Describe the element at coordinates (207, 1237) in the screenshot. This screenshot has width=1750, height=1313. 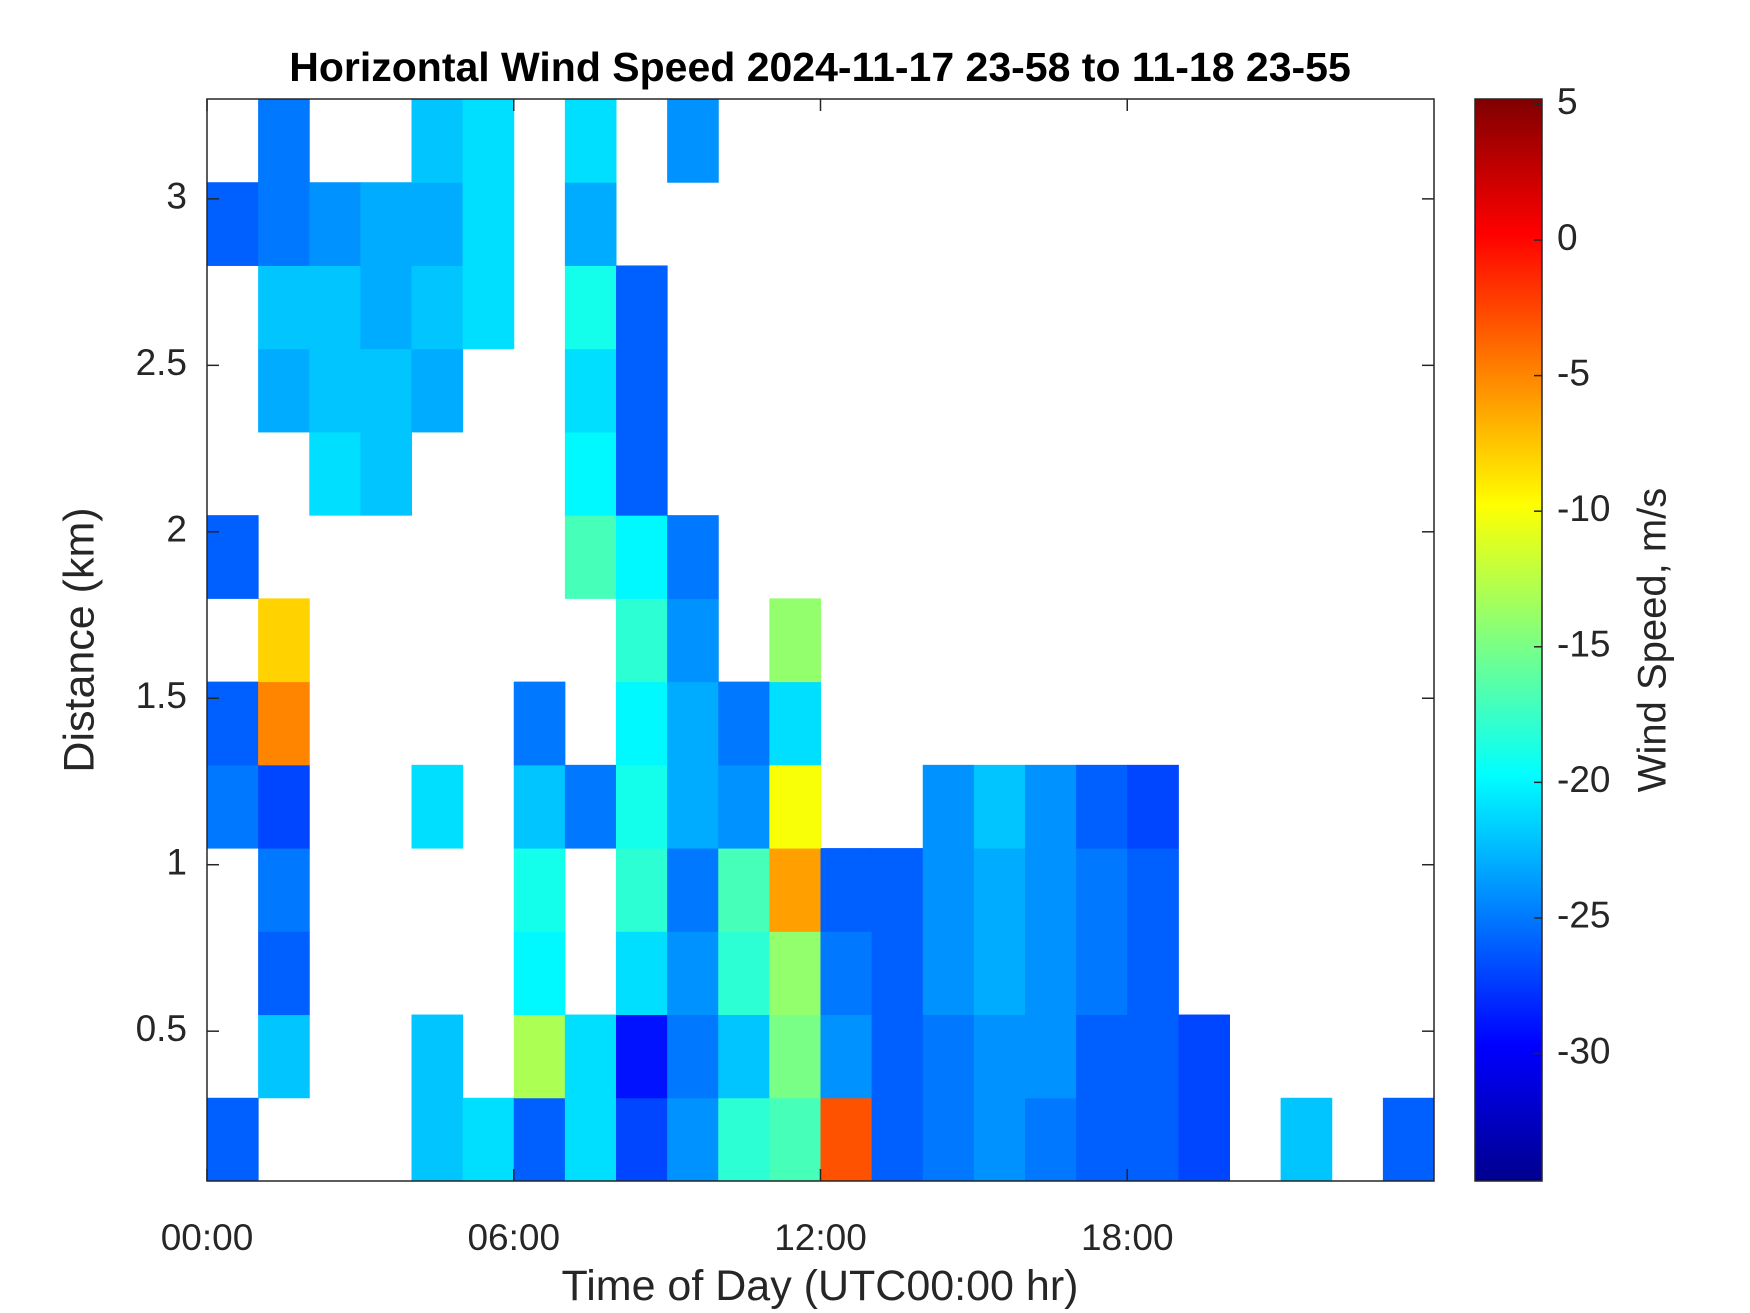
I see `x-tick-label: 00:00` at that location.